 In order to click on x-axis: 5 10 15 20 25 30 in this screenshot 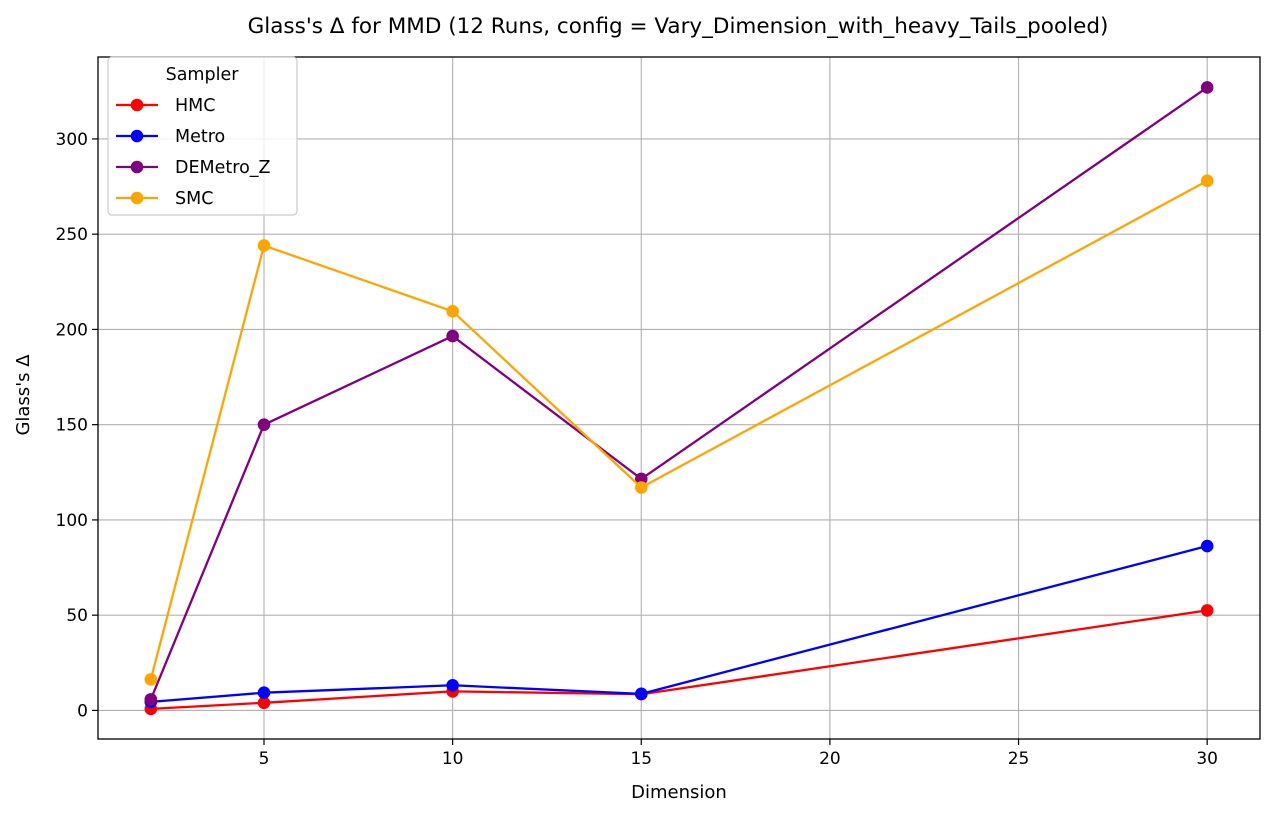, I will do `click(738, 754)`.